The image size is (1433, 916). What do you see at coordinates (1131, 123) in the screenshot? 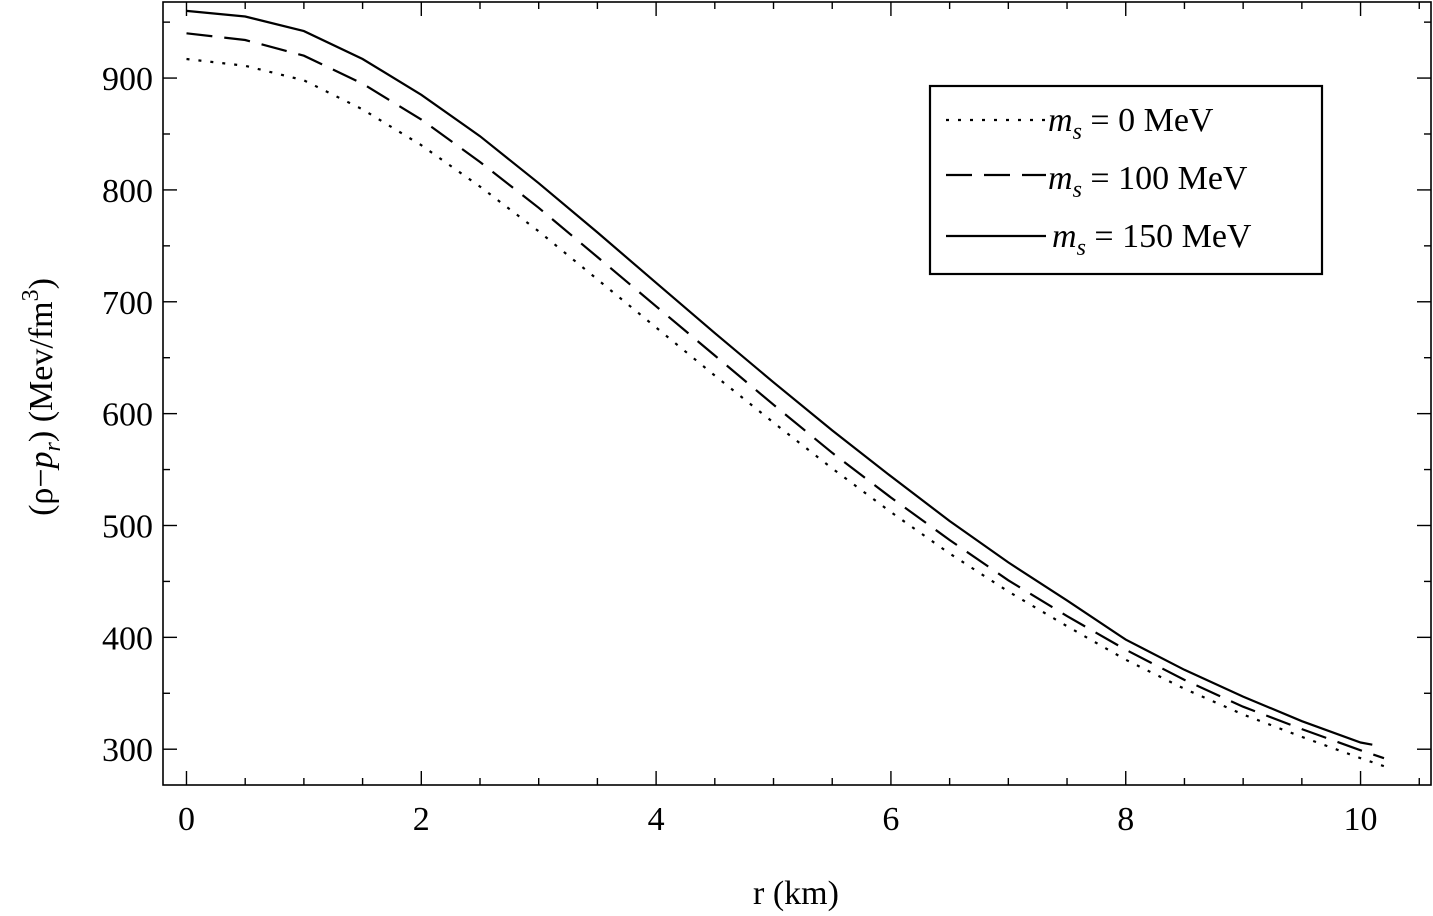
I see `legend-entry-0: ms = 0 MeV` at bounding box center [1131, 123].